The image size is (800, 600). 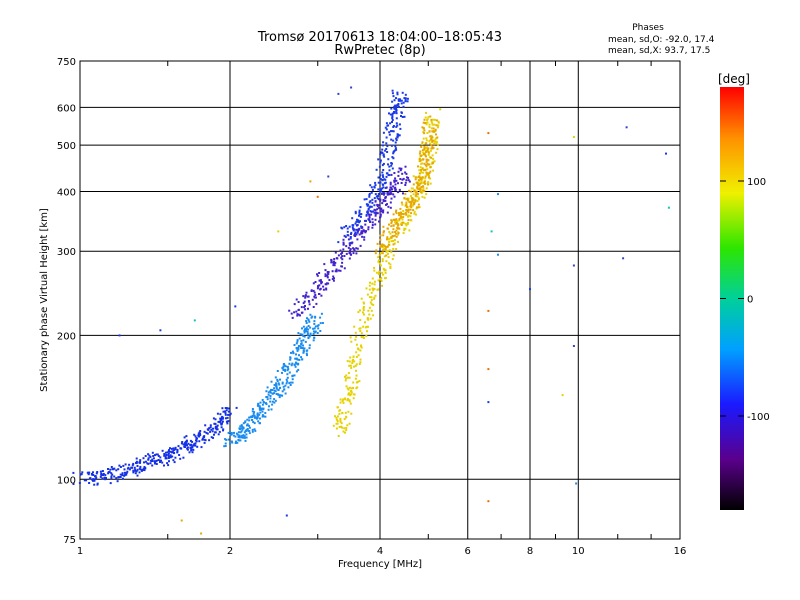 I want to click on x-tick-label: 8, so click(x=530, y=551).